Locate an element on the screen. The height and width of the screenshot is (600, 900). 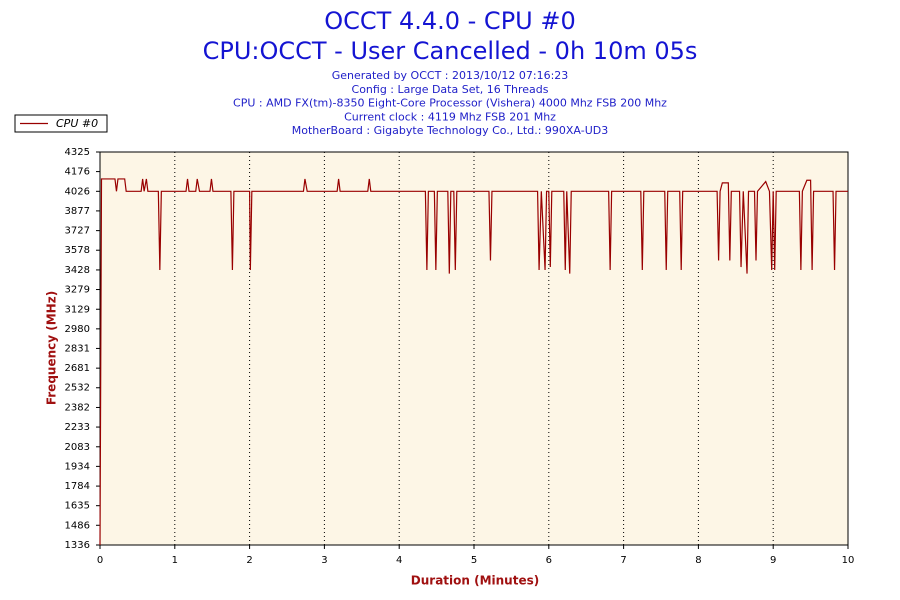
y-tick-label: 3727 is located at coordinates (77, 231).